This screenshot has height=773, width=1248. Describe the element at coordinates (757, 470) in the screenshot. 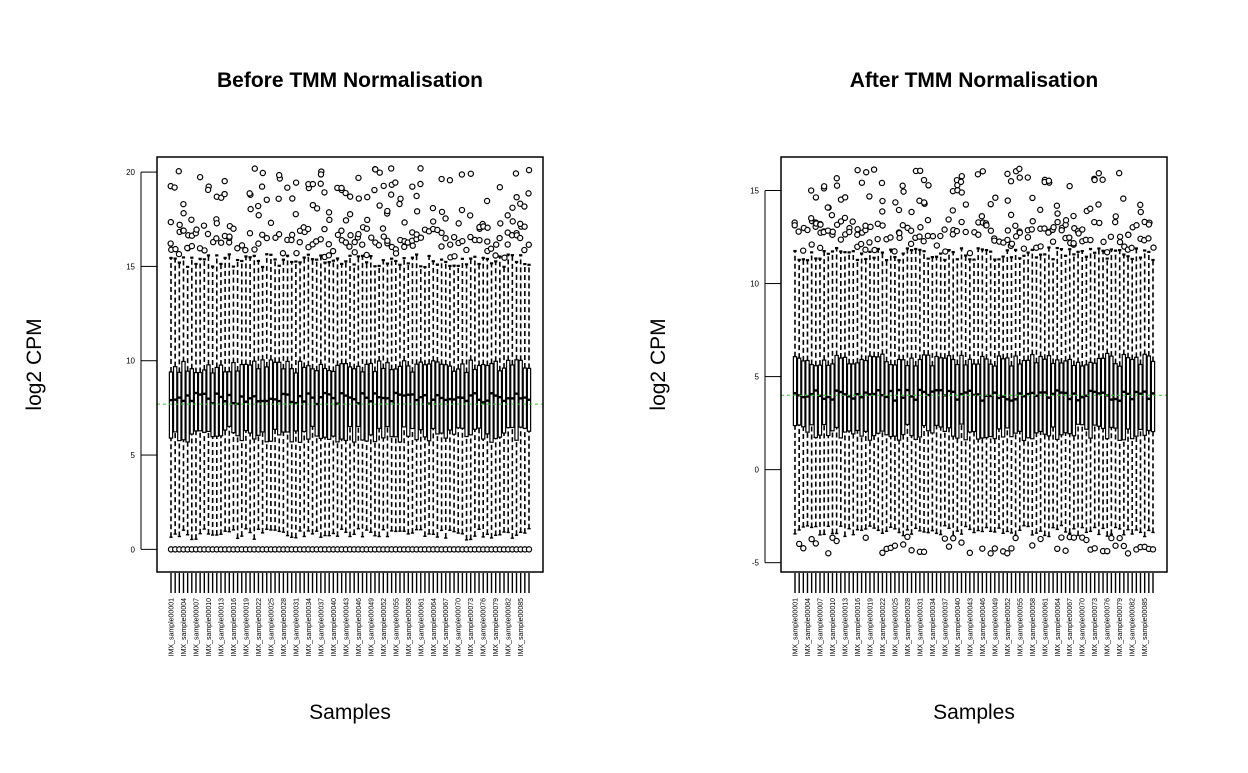

I see `y-tick-label: 0` at that location.